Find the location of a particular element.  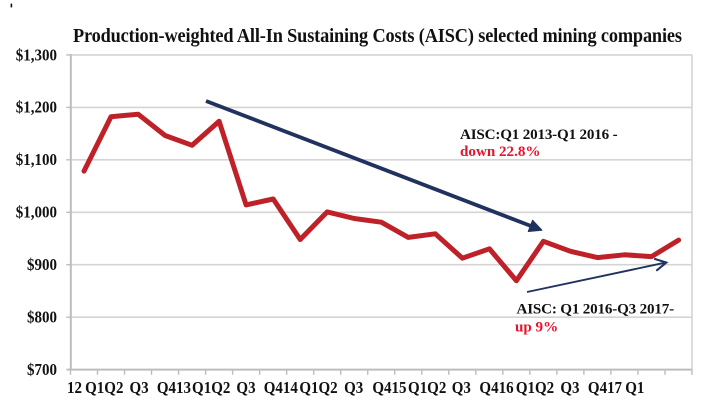

svg-text: $700 is located at coordinates (42, 370).